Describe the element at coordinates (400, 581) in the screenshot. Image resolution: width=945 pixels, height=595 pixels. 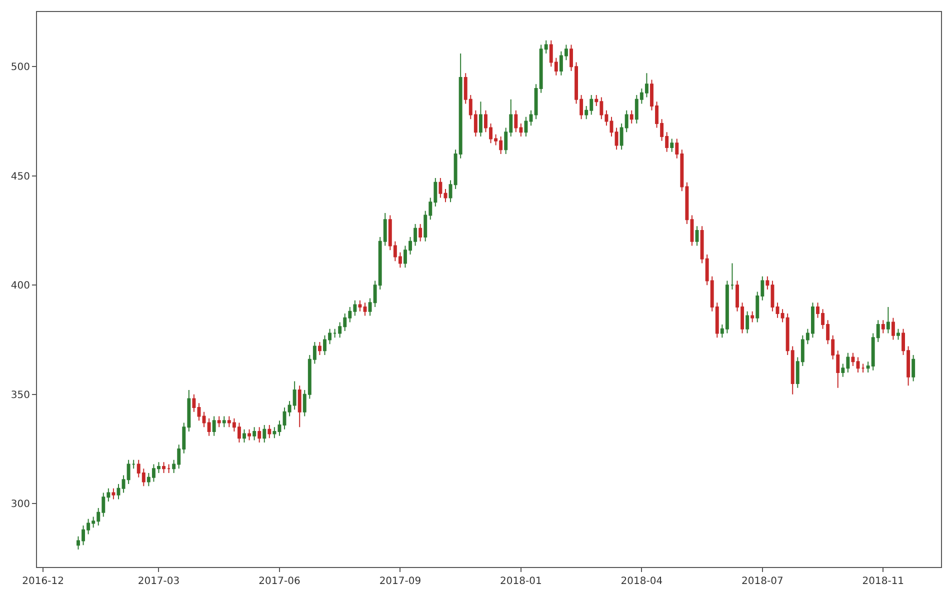
I see `x-tick-label: 2017-09` at that location.